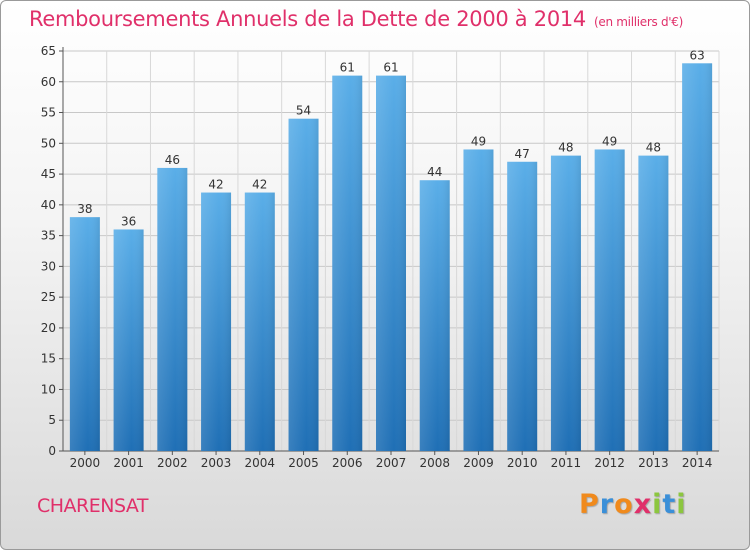  Describe the element at coordinates (696, 55) in the screenshot. I see `data-label: 63` at that location.